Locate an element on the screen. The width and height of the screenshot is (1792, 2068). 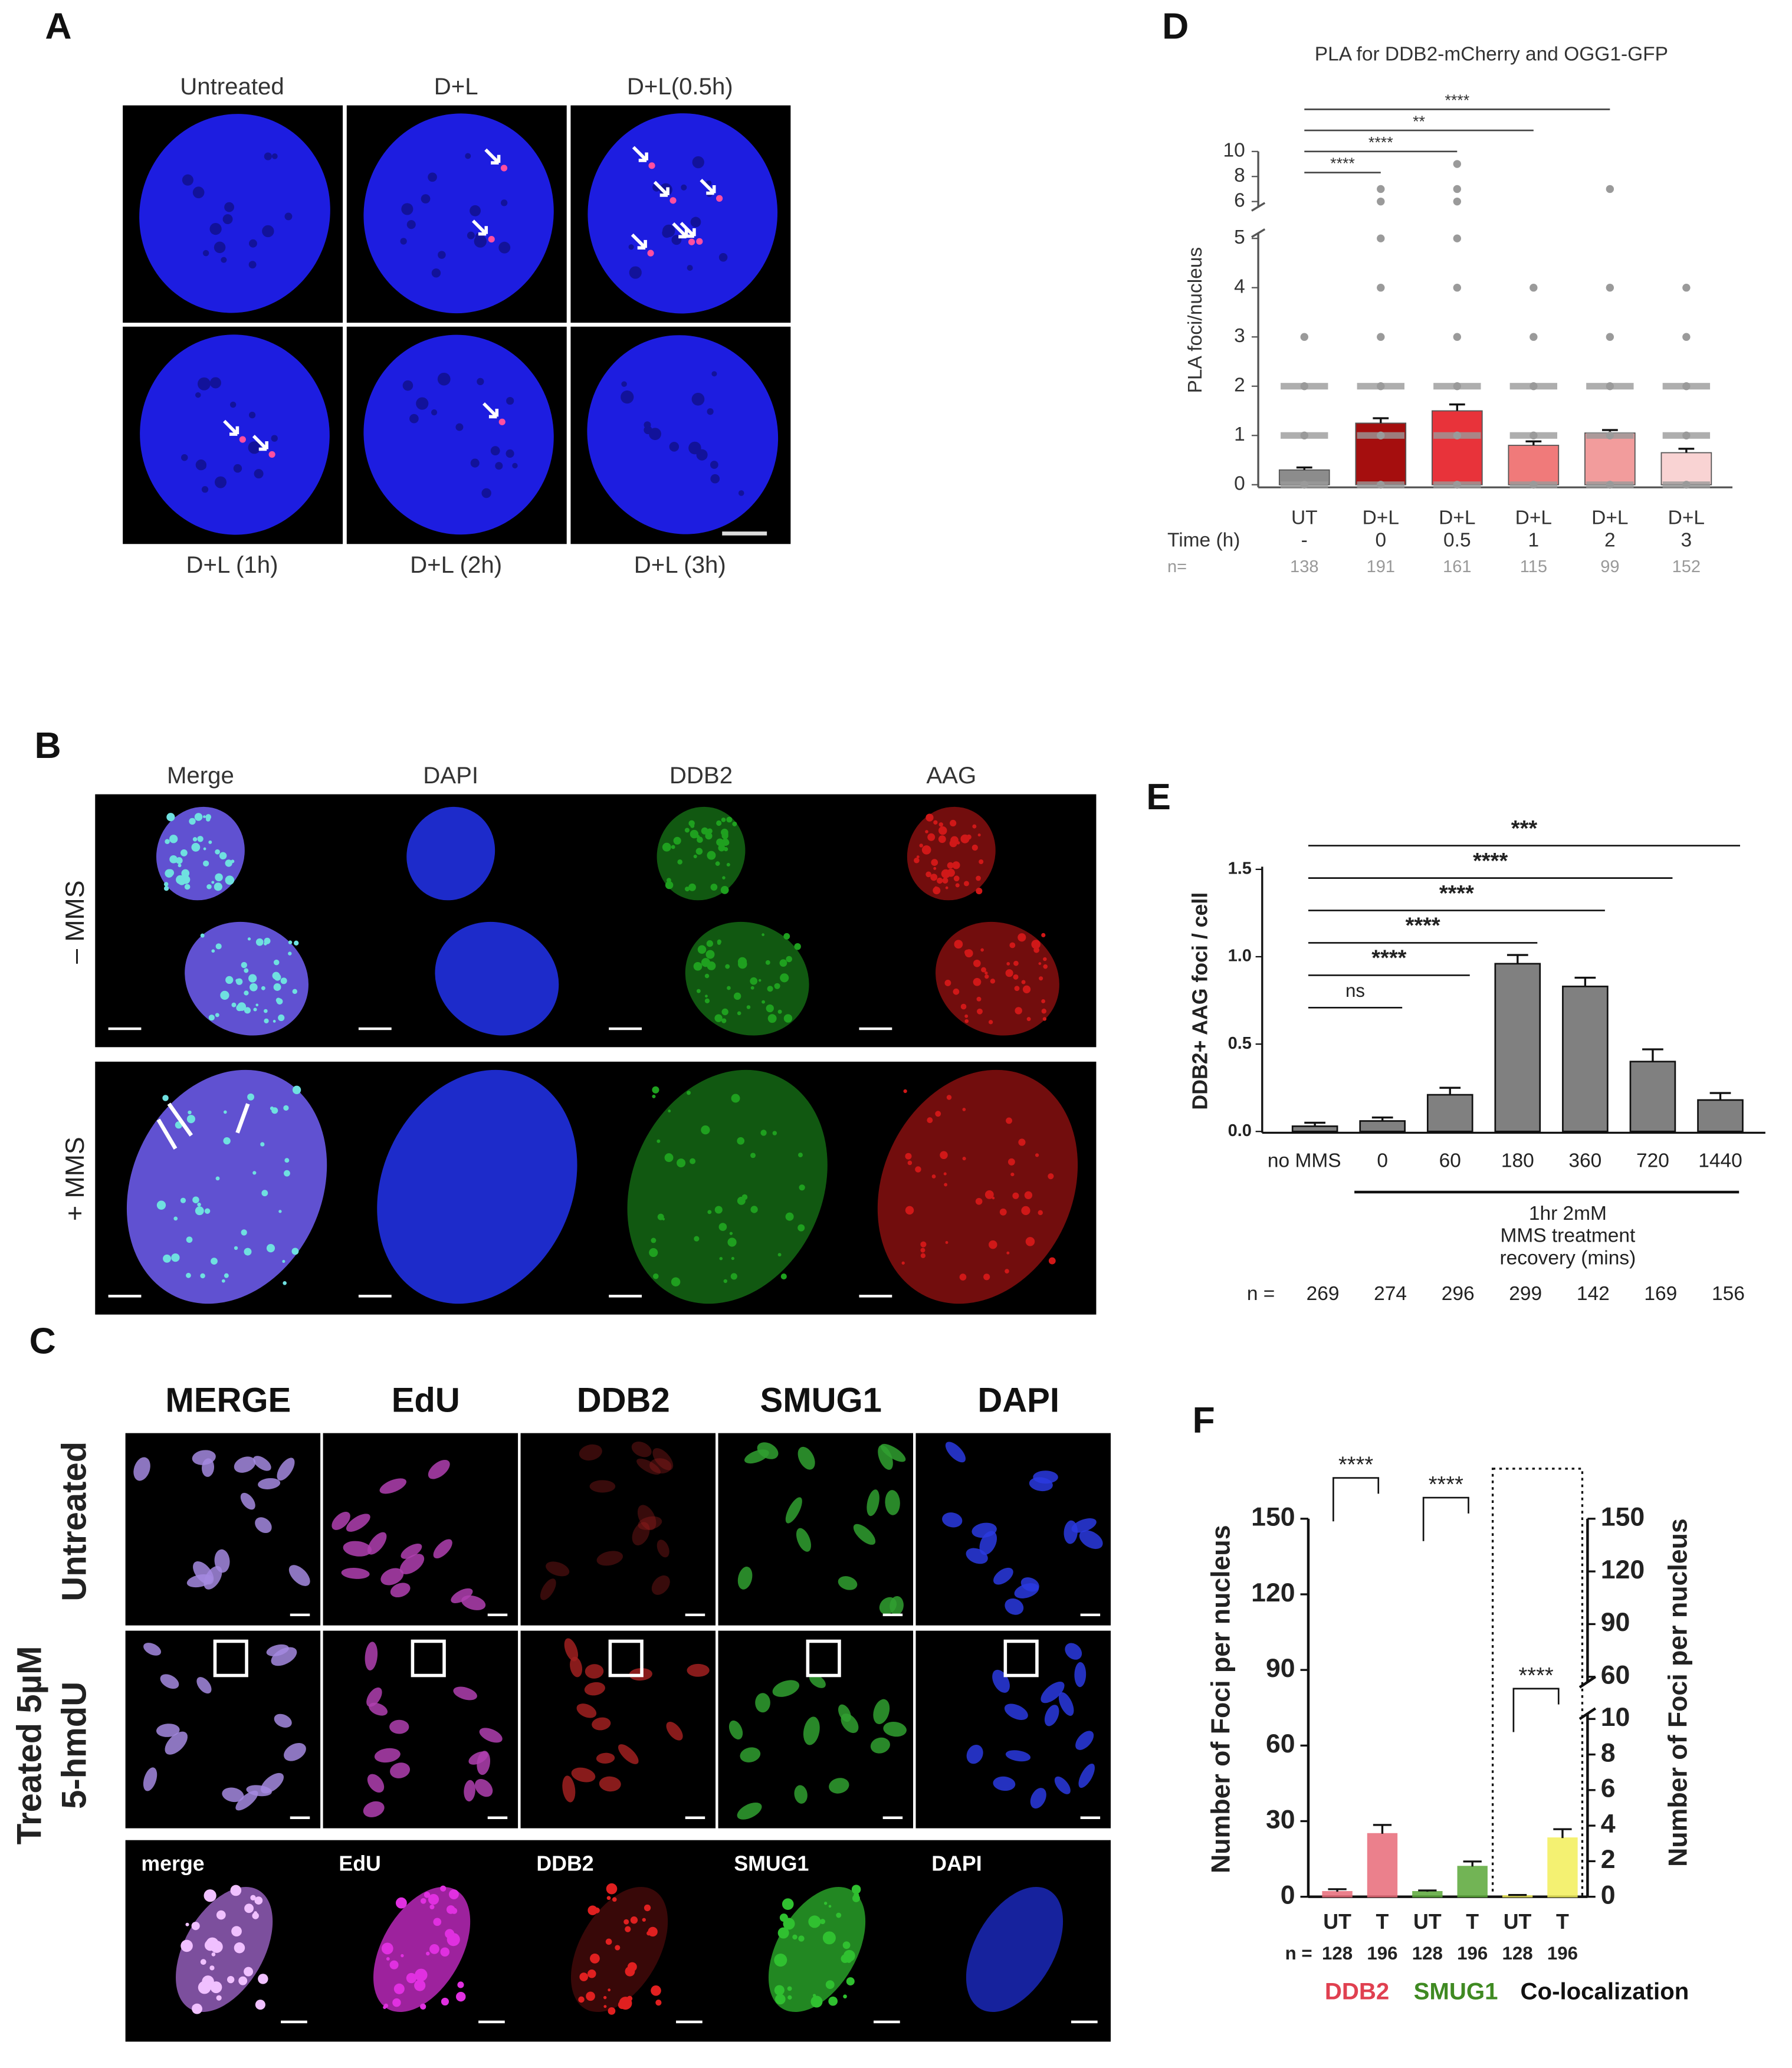
x-tick-label: D+L is located at coordinates (1381, 518).